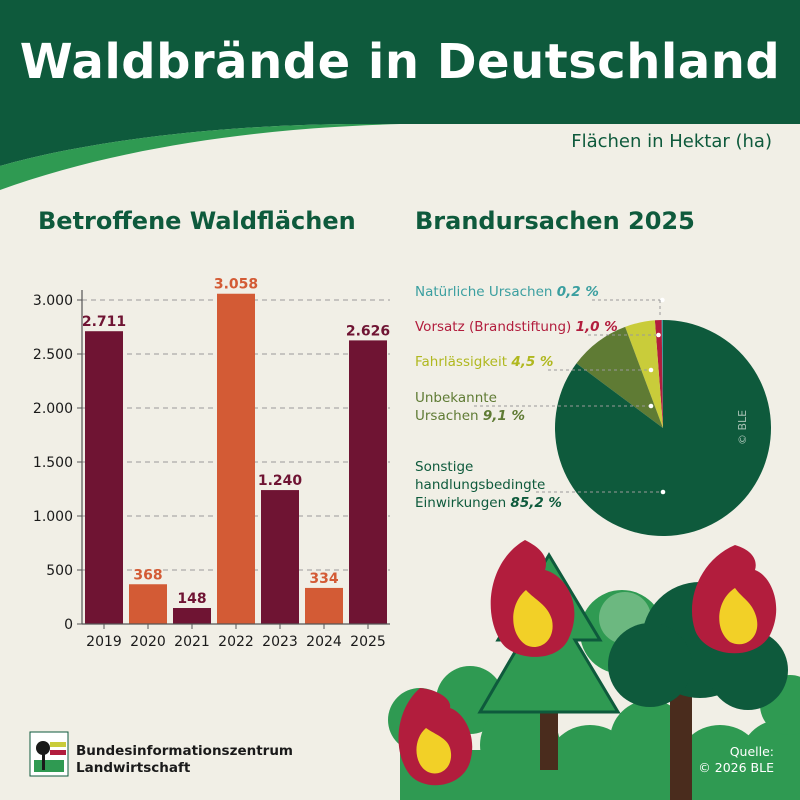  What do you see at coordinates (53, 517) in the screenshot?
I see `y-tick-label: 1.000` at bounding box center [53, 517].